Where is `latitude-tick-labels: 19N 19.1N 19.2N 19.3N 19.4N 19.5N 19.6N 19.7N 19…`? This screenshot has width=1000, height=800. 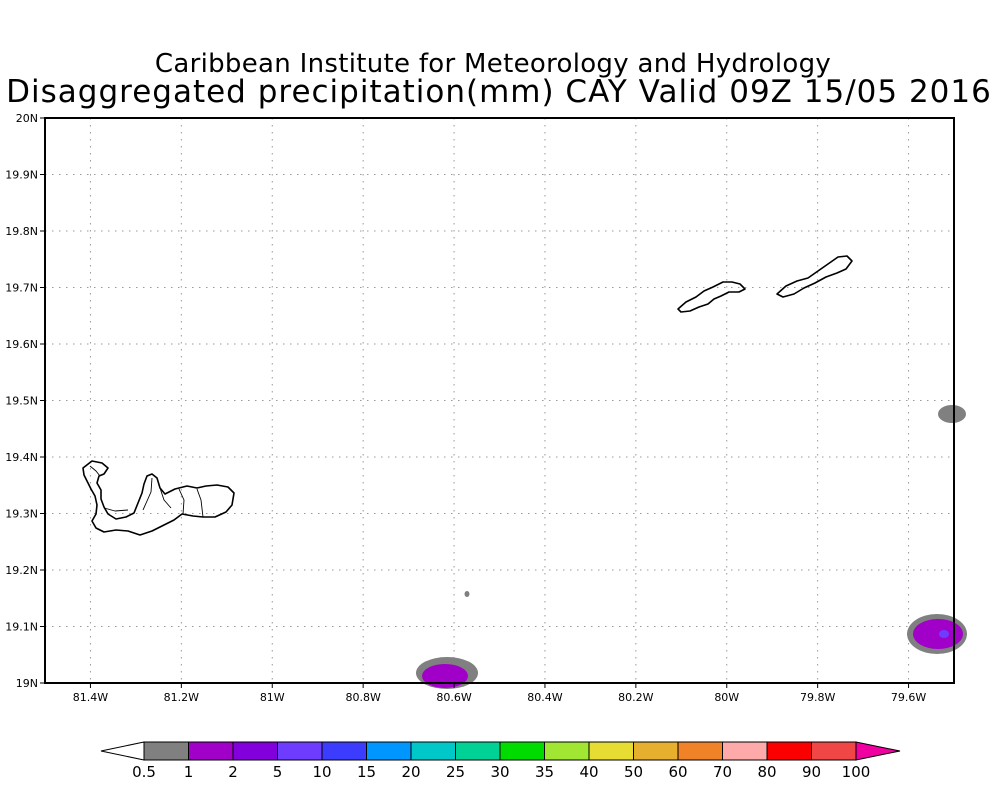 latitude-tick-labels: 19N 19.1N 19.2N 19.3N 19.4N 19.5N 19.6N 19.7N 19… is located at coordinates (25, 401).